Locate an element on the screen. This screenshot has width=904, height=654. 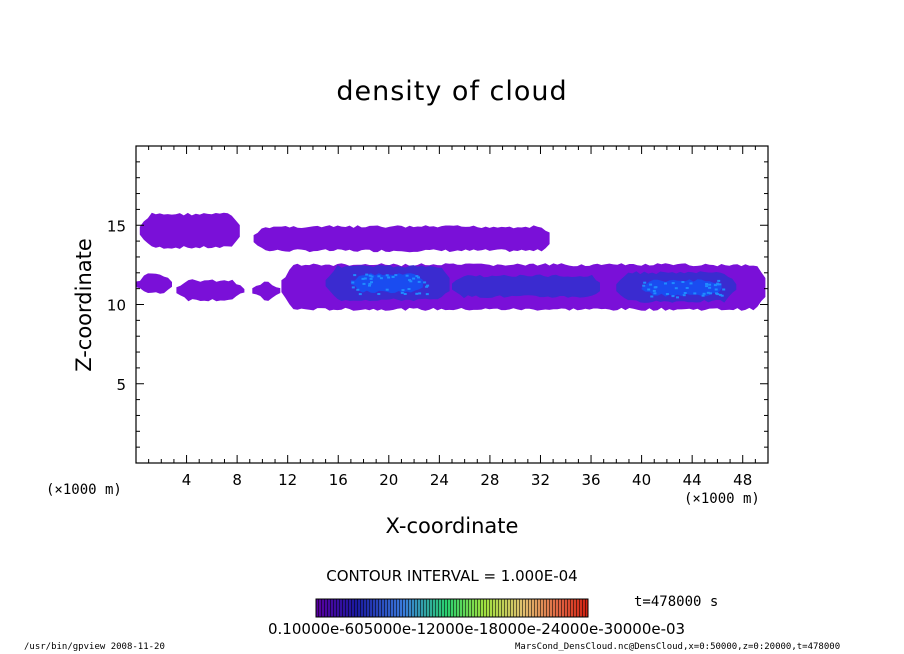
colorbar-stripes is located at coordinates (452, 608).